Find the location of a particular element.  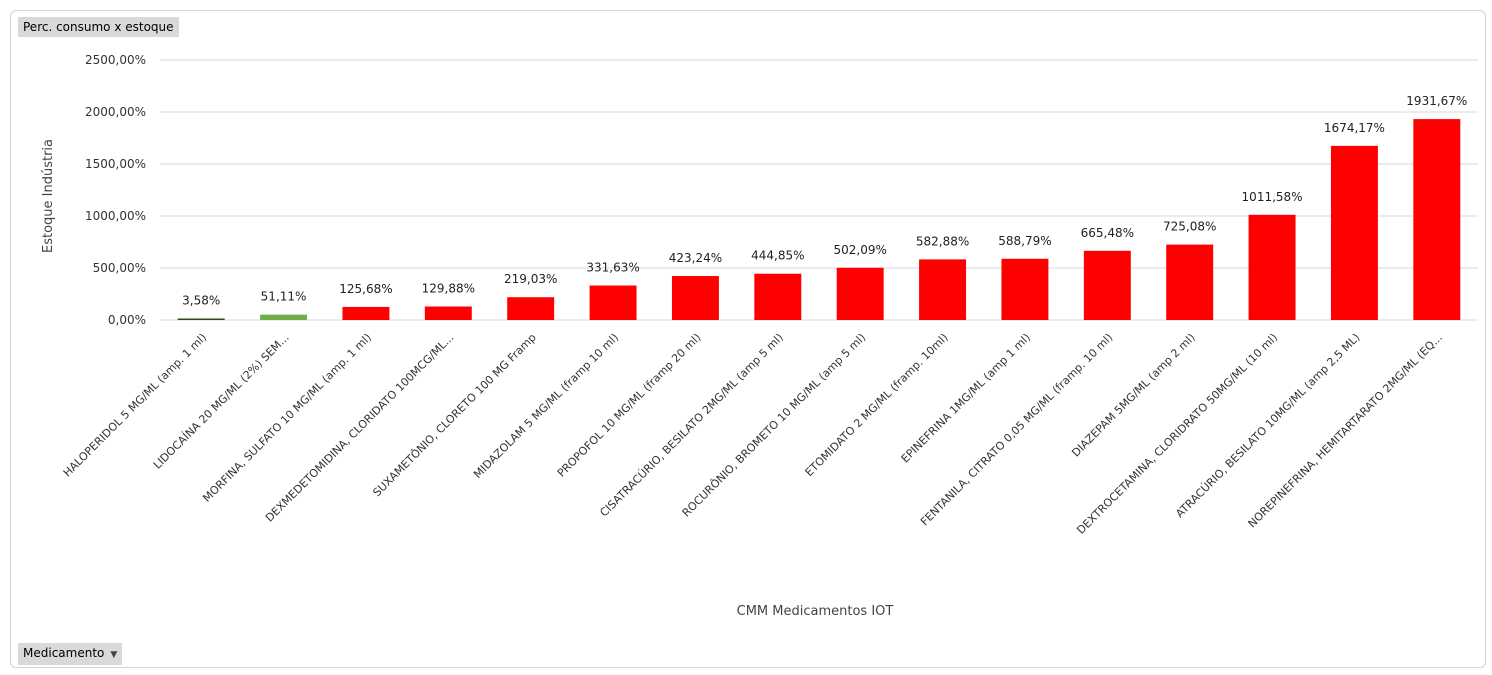

data-label: 423,24% is located at coordinates (695, 258).